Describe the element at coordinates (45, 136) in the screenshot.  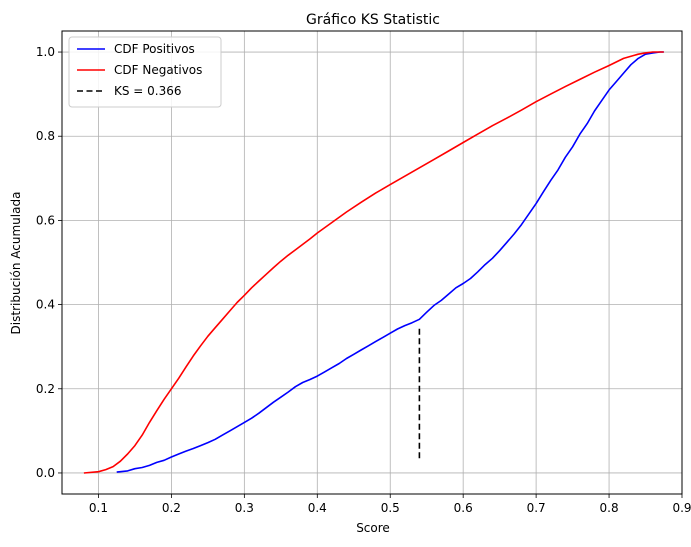
I see `y-tick-label: 0.8` at that location.